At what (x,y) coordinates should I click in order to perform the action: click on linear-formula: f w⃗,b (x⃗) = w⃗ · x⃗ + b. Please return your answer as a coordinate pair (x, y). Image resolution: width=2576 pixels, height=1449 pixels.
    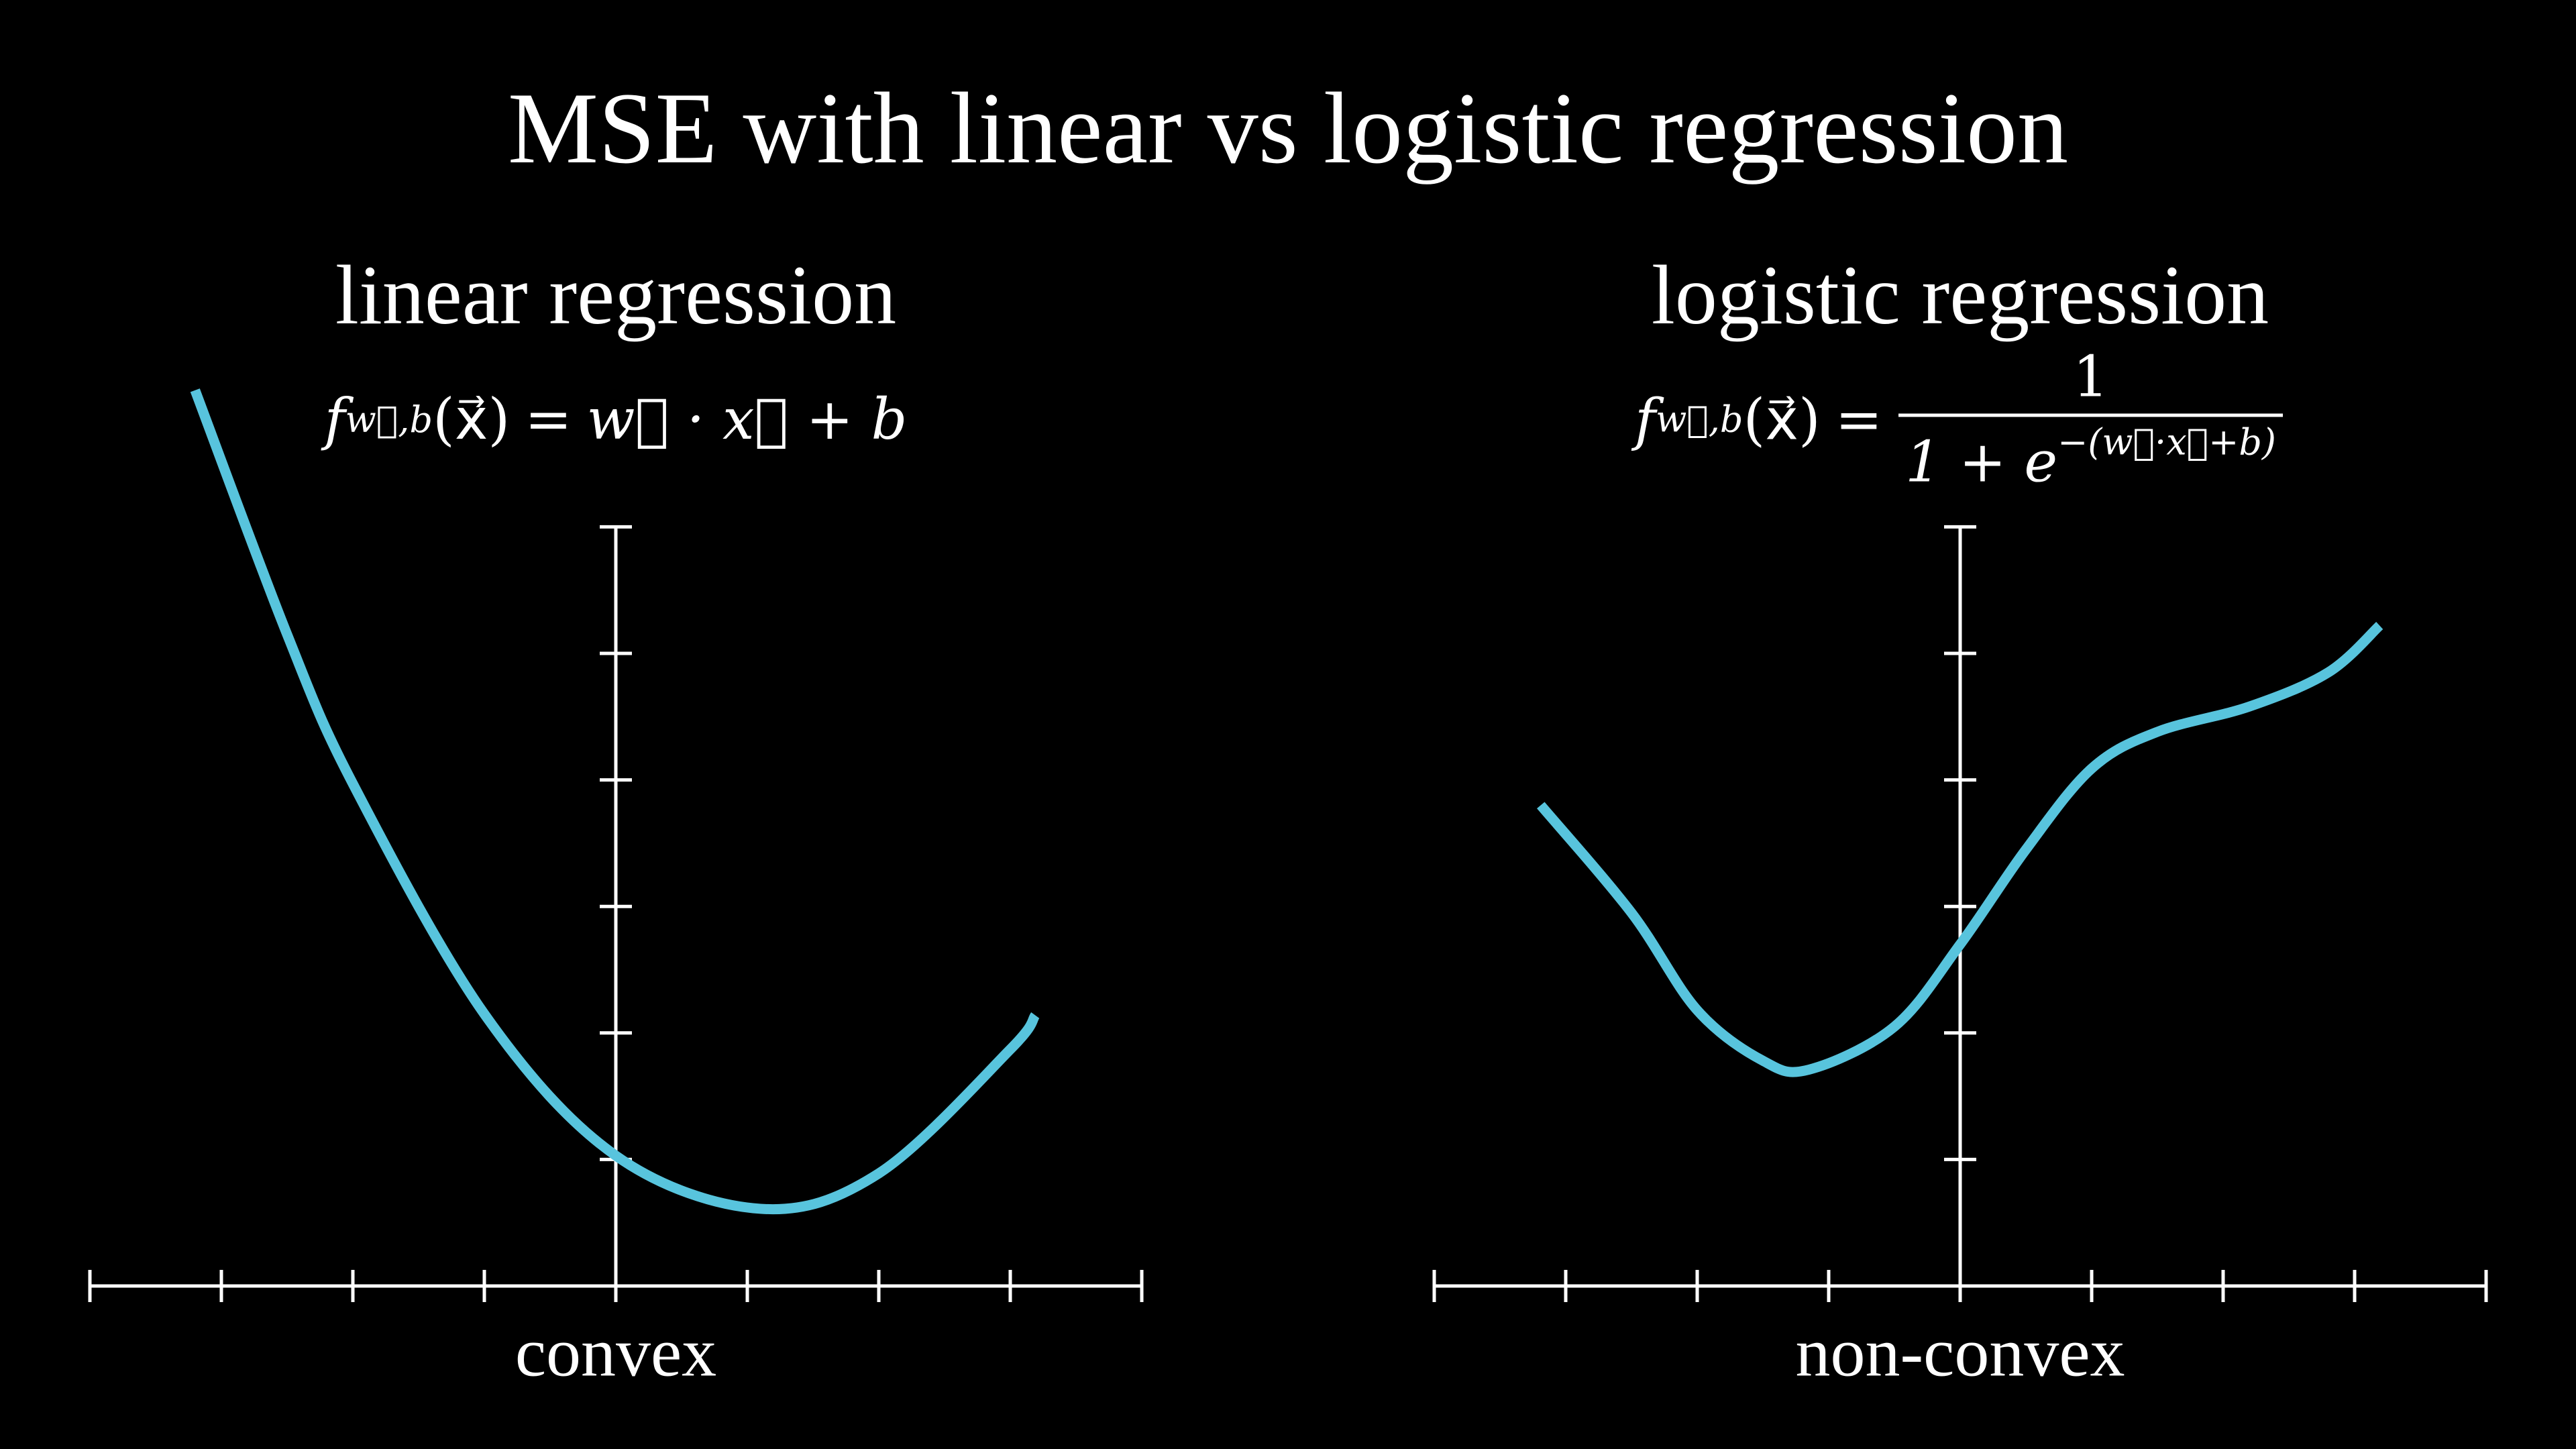
    Looking at the image, I should click on (616, 419).